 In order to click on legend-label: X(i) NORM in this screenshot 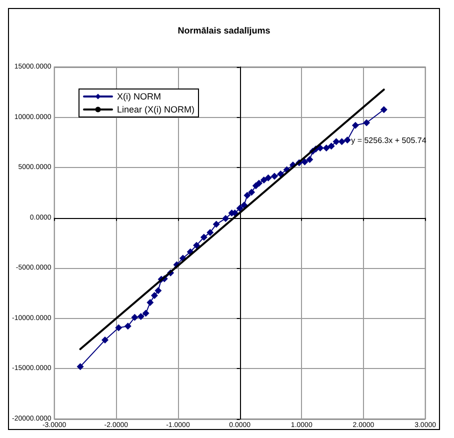, I will do `click(139, 97)`.